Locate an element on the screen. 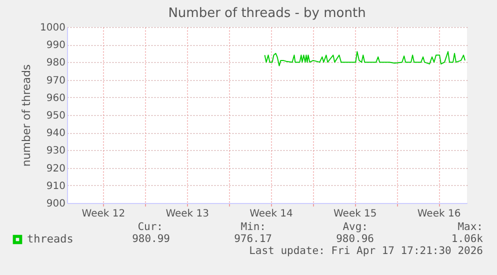  y-tick-label: 1000 is located at coordinates (53, 28).